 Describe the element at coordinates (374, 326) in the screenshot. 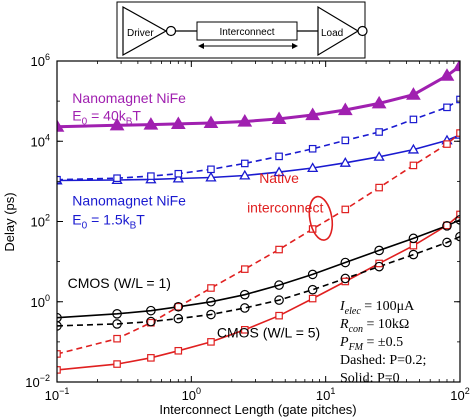

I see `param-rcon: Rcon = 10kΩ` at that location.